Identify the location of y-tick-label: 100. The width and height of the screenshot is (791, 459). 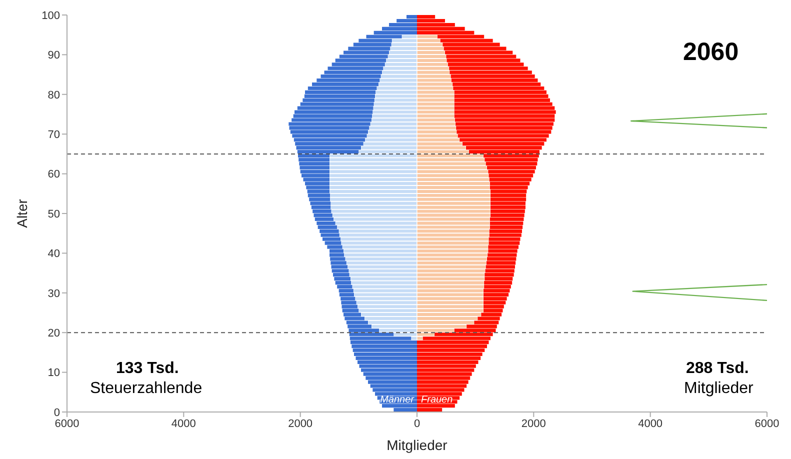
(51, 16).